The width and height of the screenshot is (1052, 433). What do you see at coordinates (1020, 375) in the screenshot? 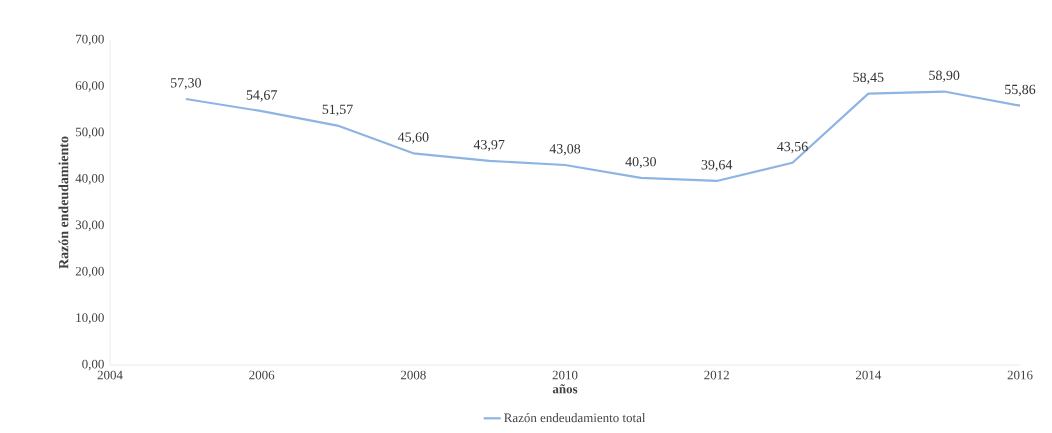
I see `x-tick-label: 2016` at bounding box center [1020, 375].